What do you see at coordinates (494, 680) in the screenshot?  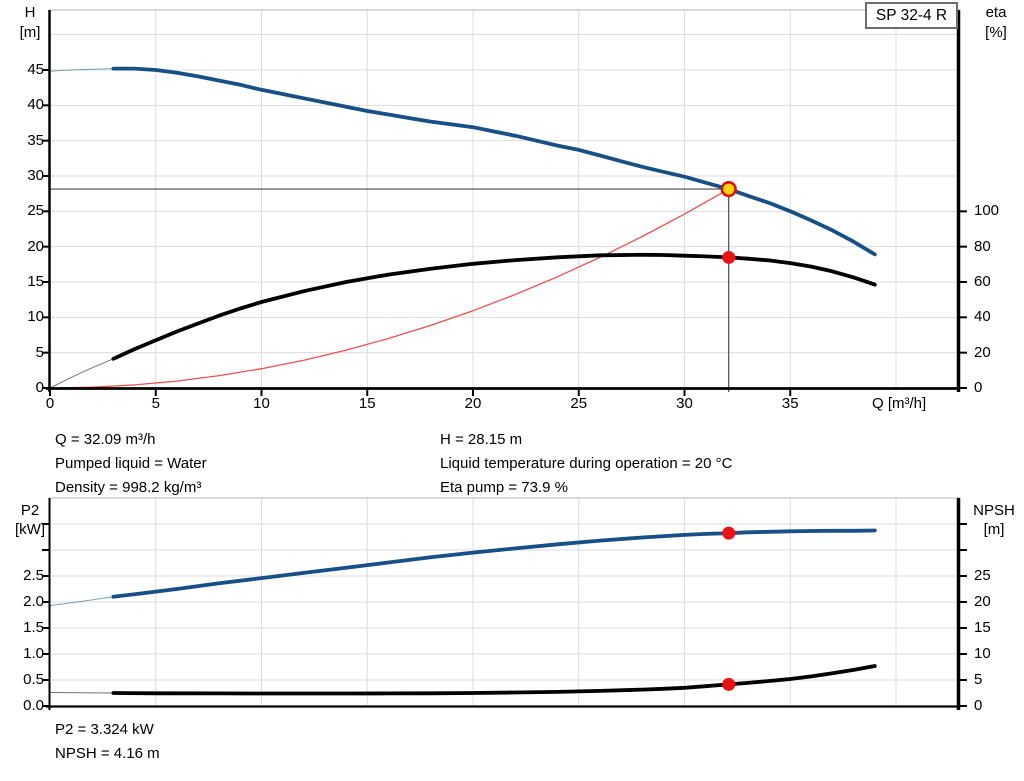 I see `npsh-curve` at bounding box center [494, 680].